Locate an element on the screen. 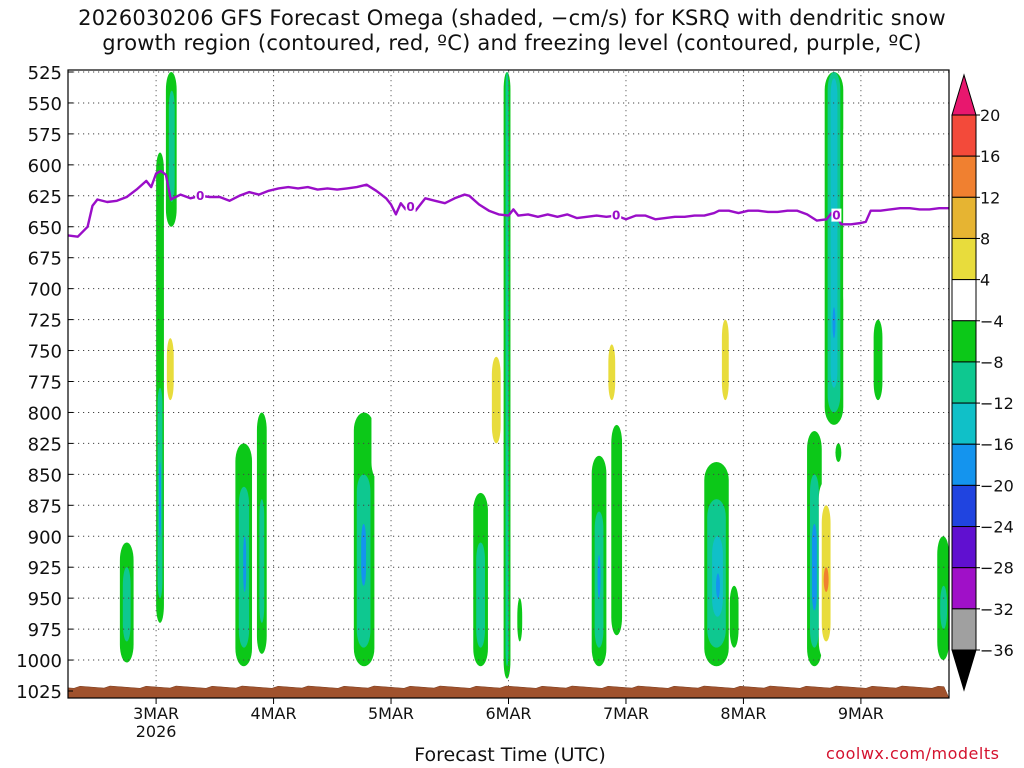 The height and width of the screenshot is (768, 1024). terrain-strip is located at coordinates (508, 692).